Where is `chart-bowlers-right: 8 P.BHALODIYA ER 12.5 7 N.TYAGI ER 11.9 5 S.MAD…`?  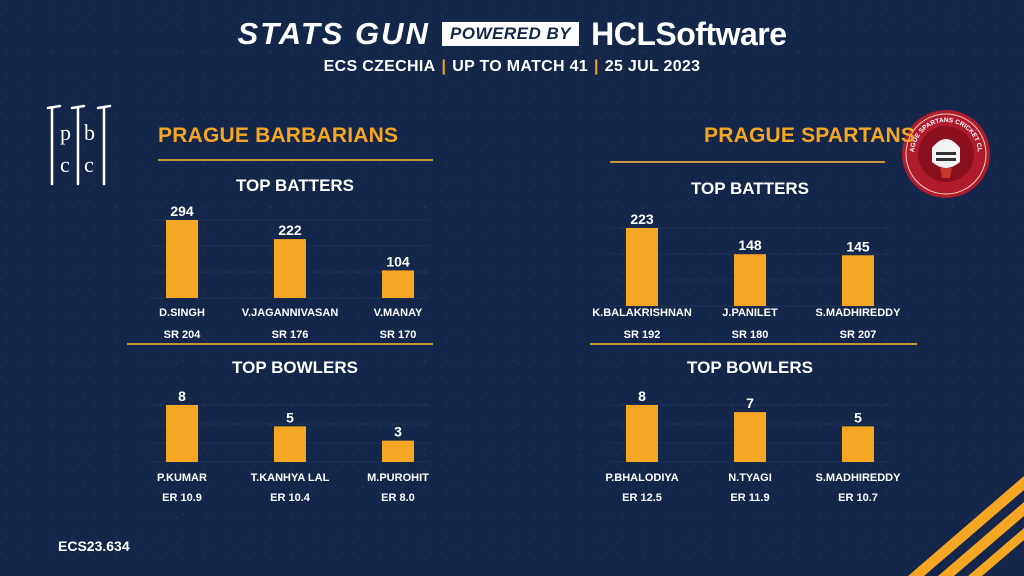 chart-bowlers-right: 8 P.BHALODIYA ER 12.5 7 N.TYAGI ER 11.9 5 S.MAD… is located at coordinates (745, 467).